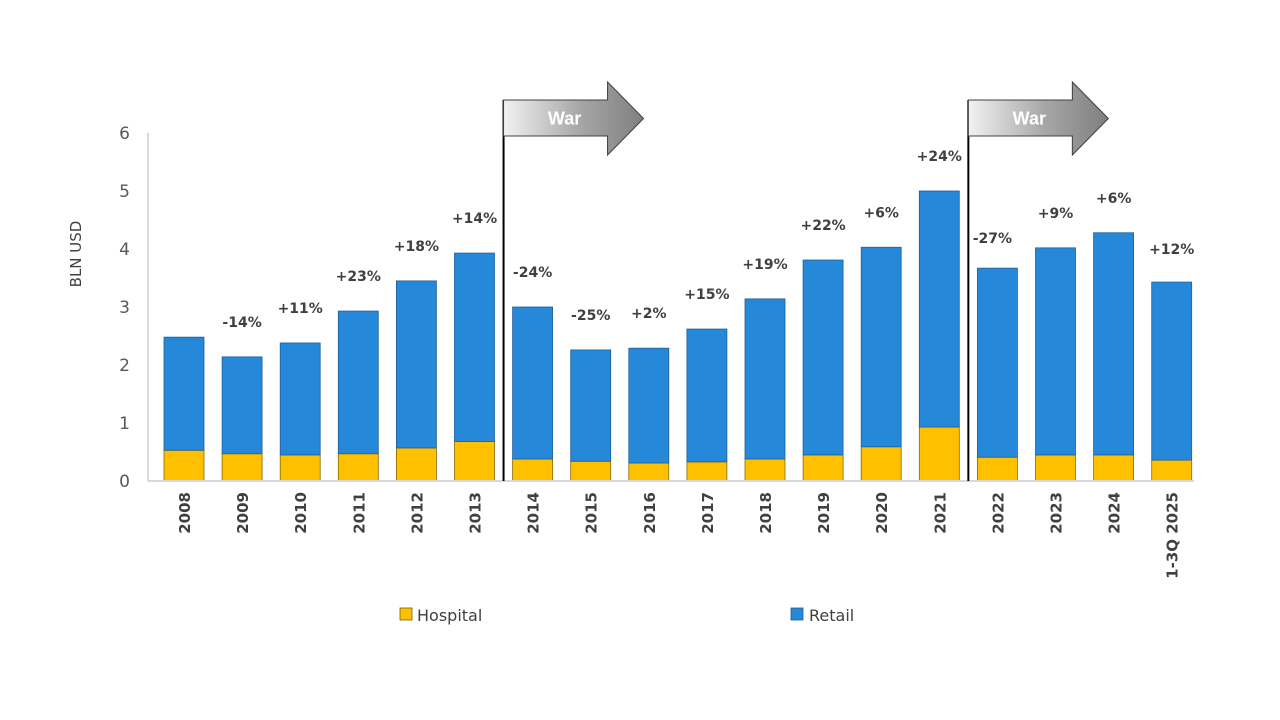 The height and width of the screenshot is (720, 1280). What do you see at coordinates (708, 513) in the screenshot?
I see `x-tick-label: 2017` at bounding box center [708, 513].